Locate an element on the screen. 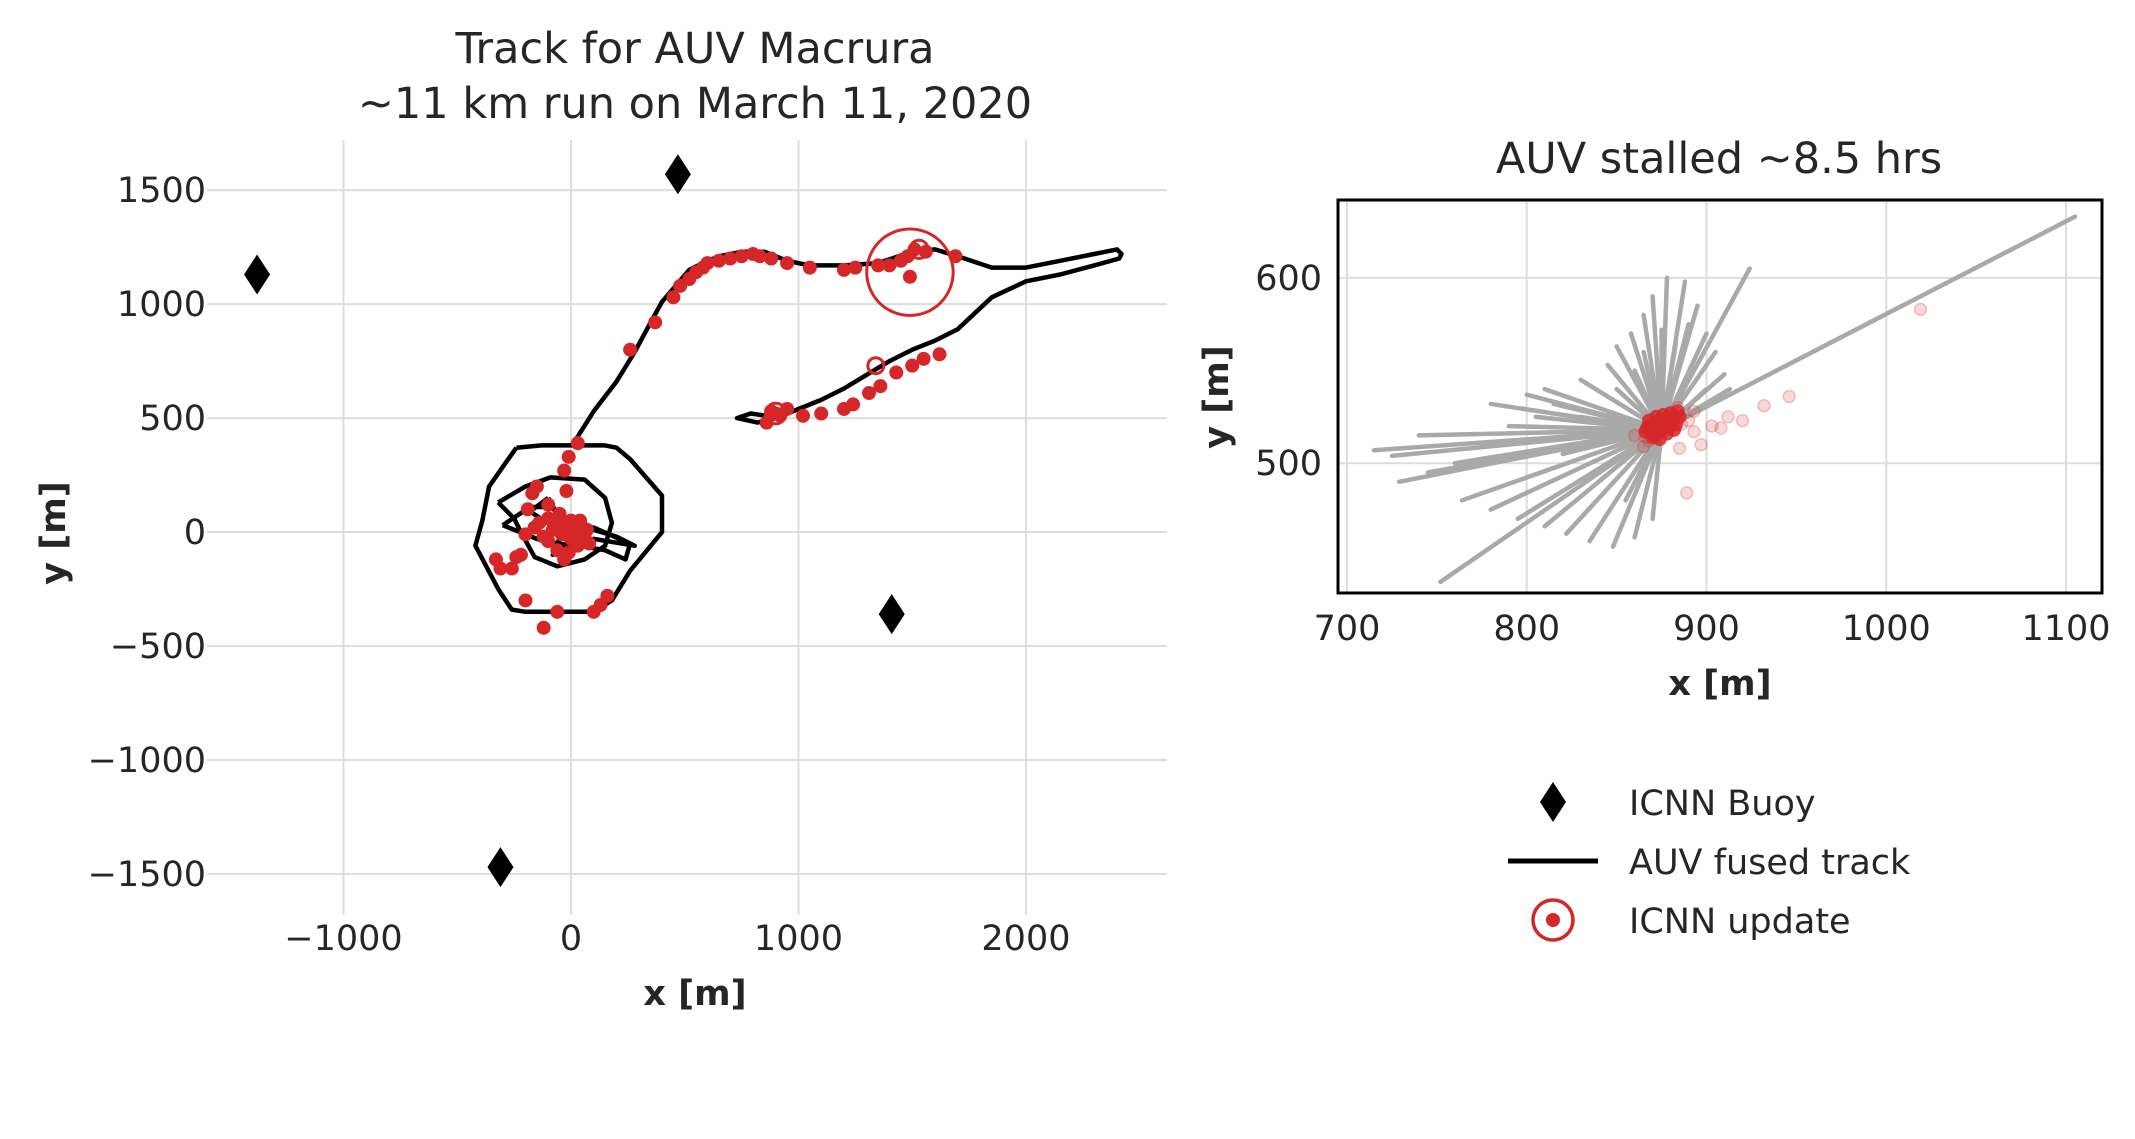 Image resolution: width=2135 pixels, height=1139 pixels. inset-x-tick-label: 700 is located at coordinates (1347, 629).